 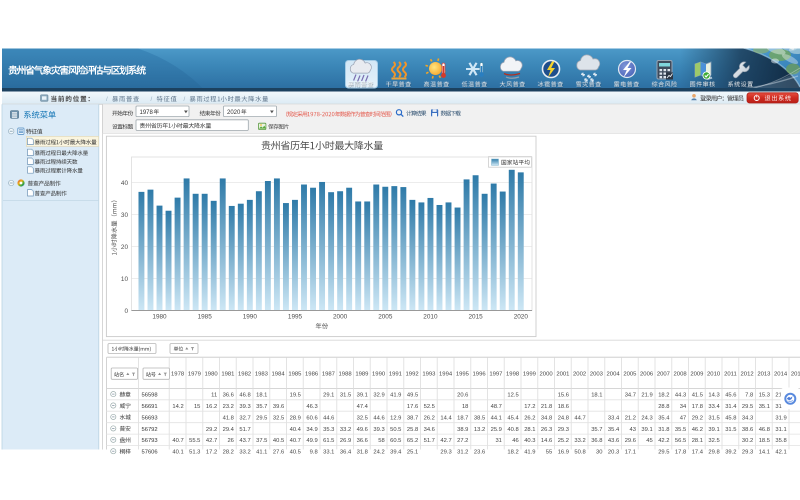 What do you see at coordinates (683, 407) in the screenshot?
I see `svg-text: 34` at bounding box center [683, 407].